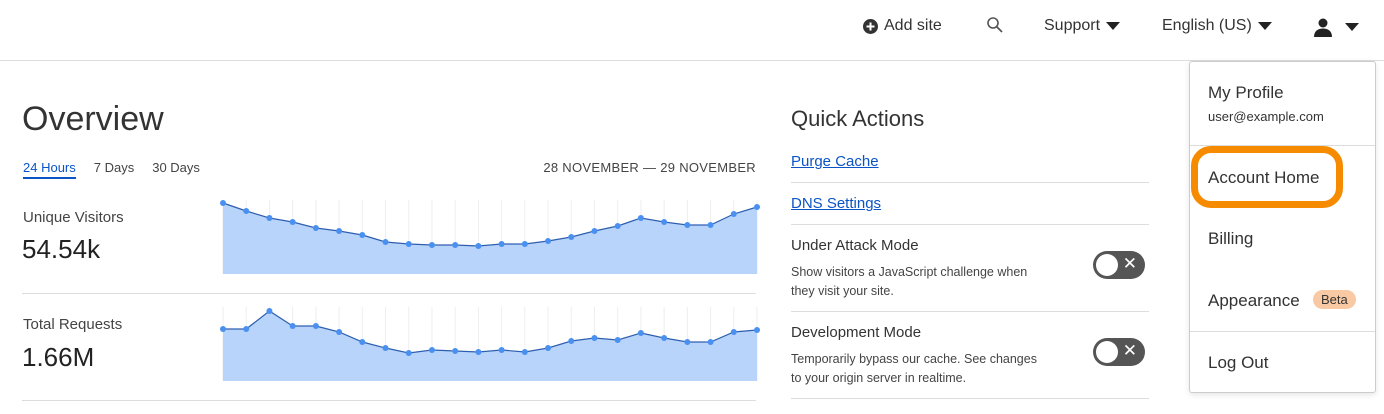 The height and width of the screenshot is (414, 1384). I want to click on search-icon, so click(995, 25).